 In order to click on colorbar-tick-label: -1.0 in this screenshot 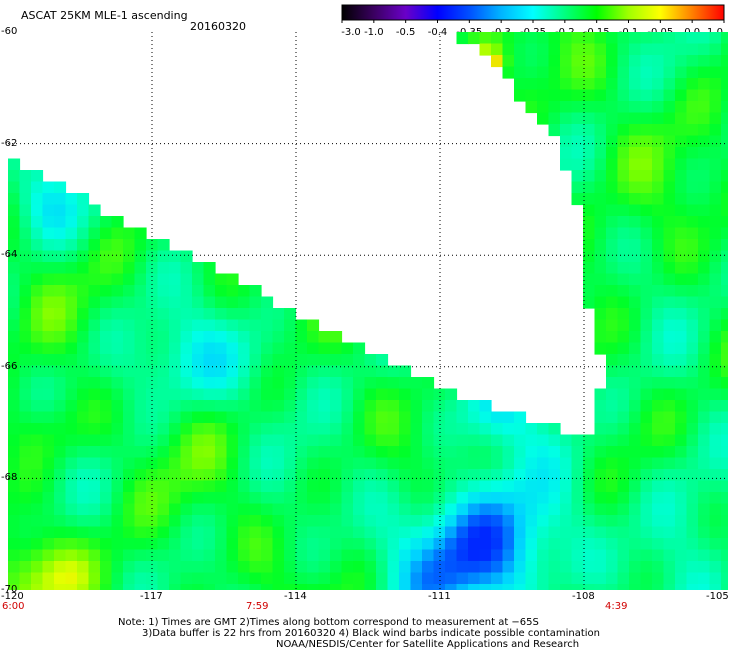, I will do `click(374, 32)`.